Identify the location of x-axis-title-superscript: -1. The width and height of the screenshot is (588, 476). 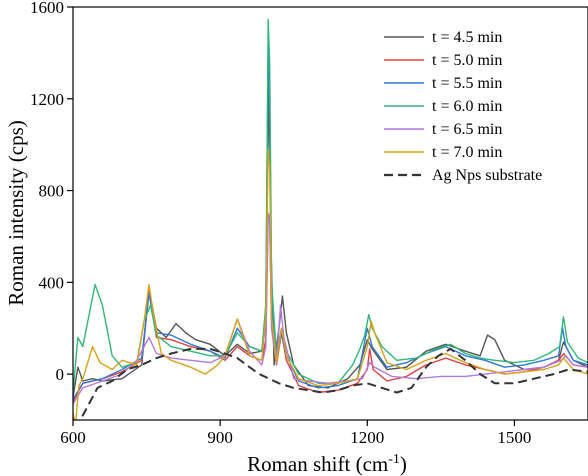
(394, 459).